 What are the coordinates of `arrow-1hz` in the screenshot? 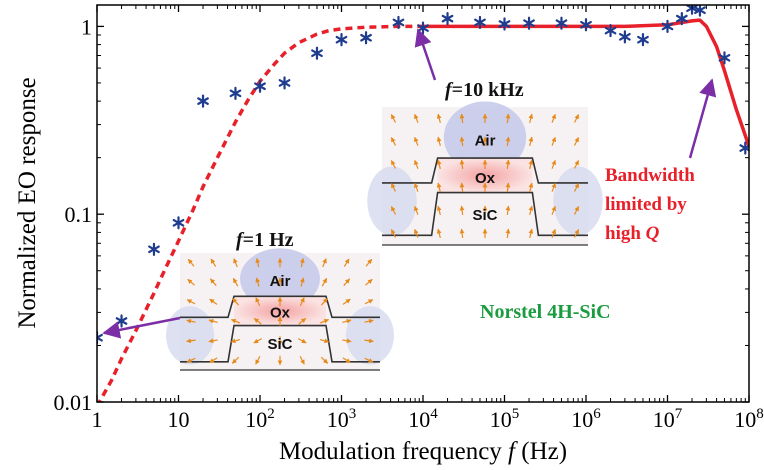 It's located at (141, 327).